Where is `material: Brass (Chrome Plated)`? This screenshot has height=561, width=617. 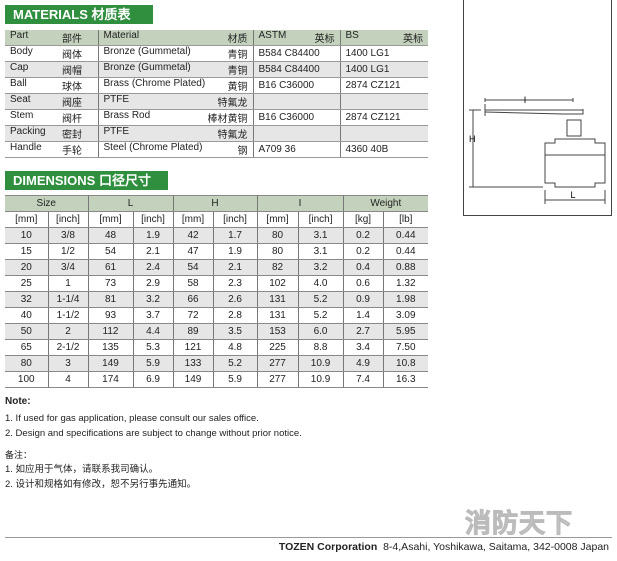 material: Brass (Chrome Plated) is located at coordinates (154, 83).